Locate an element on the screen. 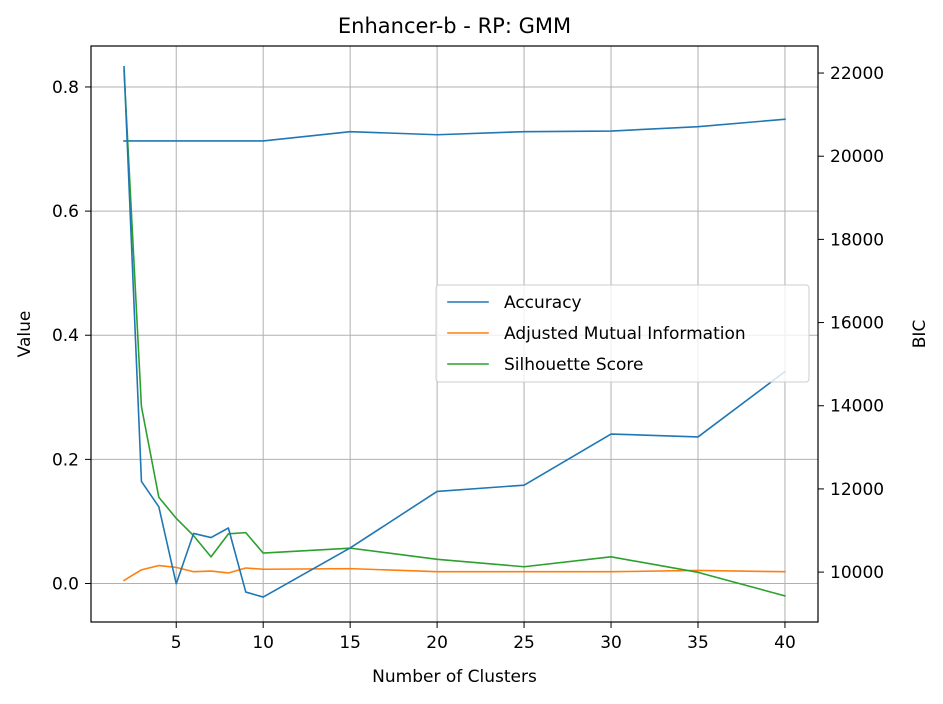 This screenshot has height=704, width=943. y2-tick-label: 18000 is located at coordinates (857, 240).